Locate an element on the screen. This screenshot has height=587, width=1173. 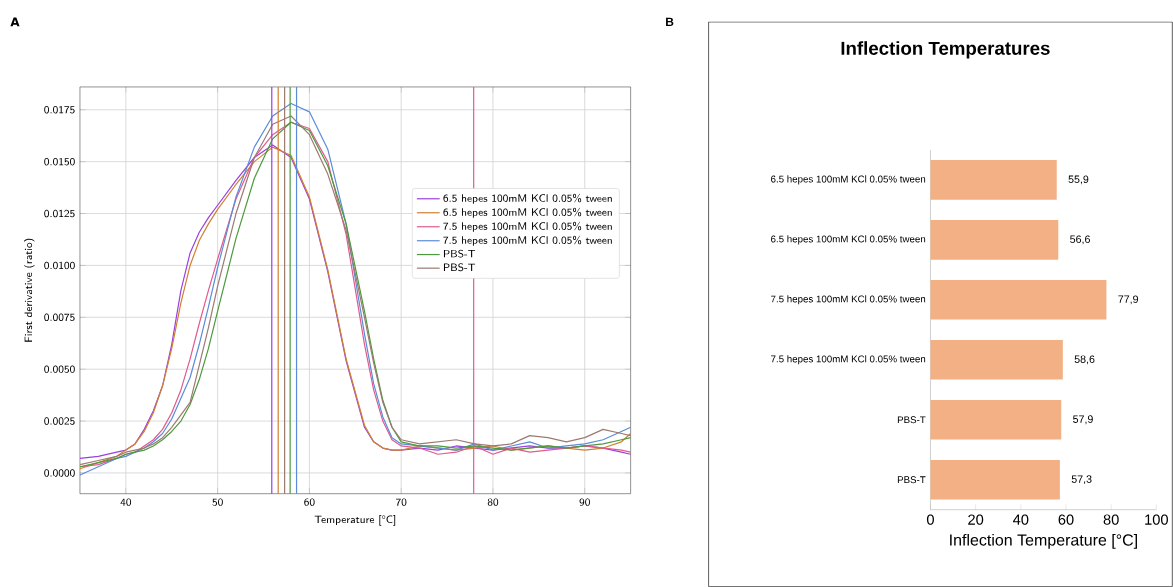
x-axis-title: Temperature [°C] is located at coordinates (355, 520).